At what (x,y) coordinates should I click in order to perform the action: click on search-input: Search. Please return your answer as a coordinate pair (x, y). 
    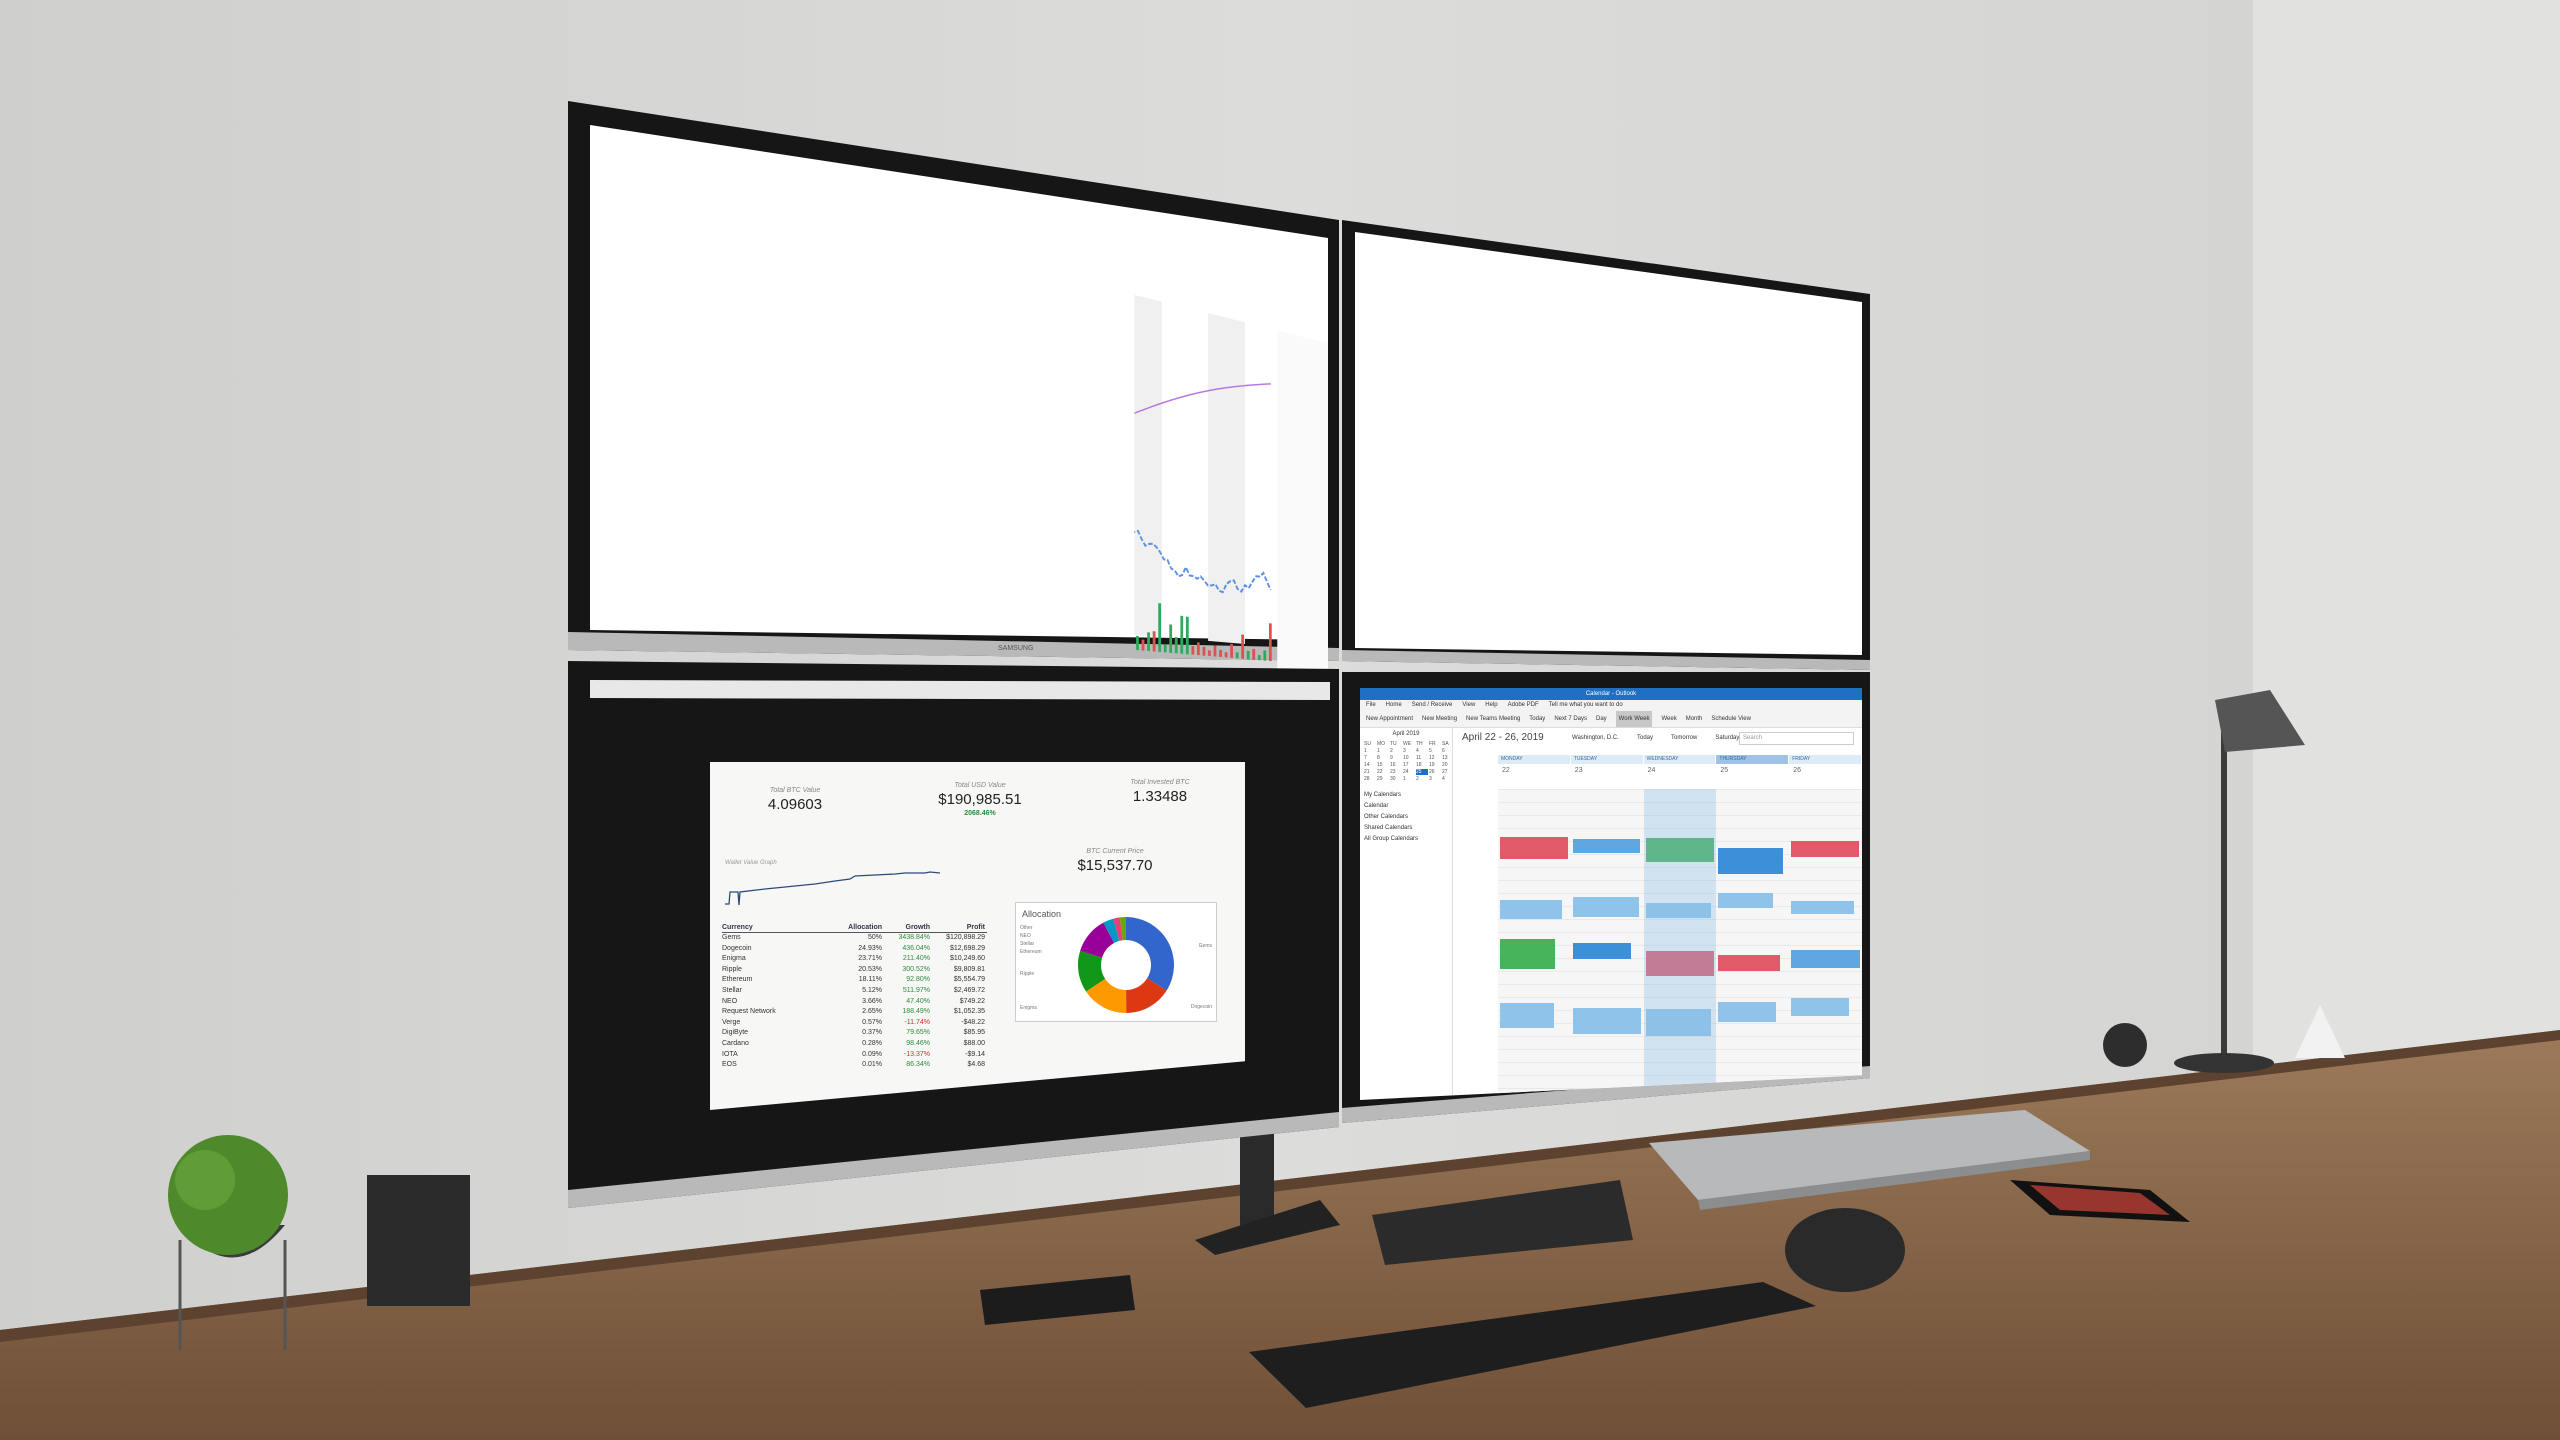
    Looking at the image, I should click on (1796, 738).